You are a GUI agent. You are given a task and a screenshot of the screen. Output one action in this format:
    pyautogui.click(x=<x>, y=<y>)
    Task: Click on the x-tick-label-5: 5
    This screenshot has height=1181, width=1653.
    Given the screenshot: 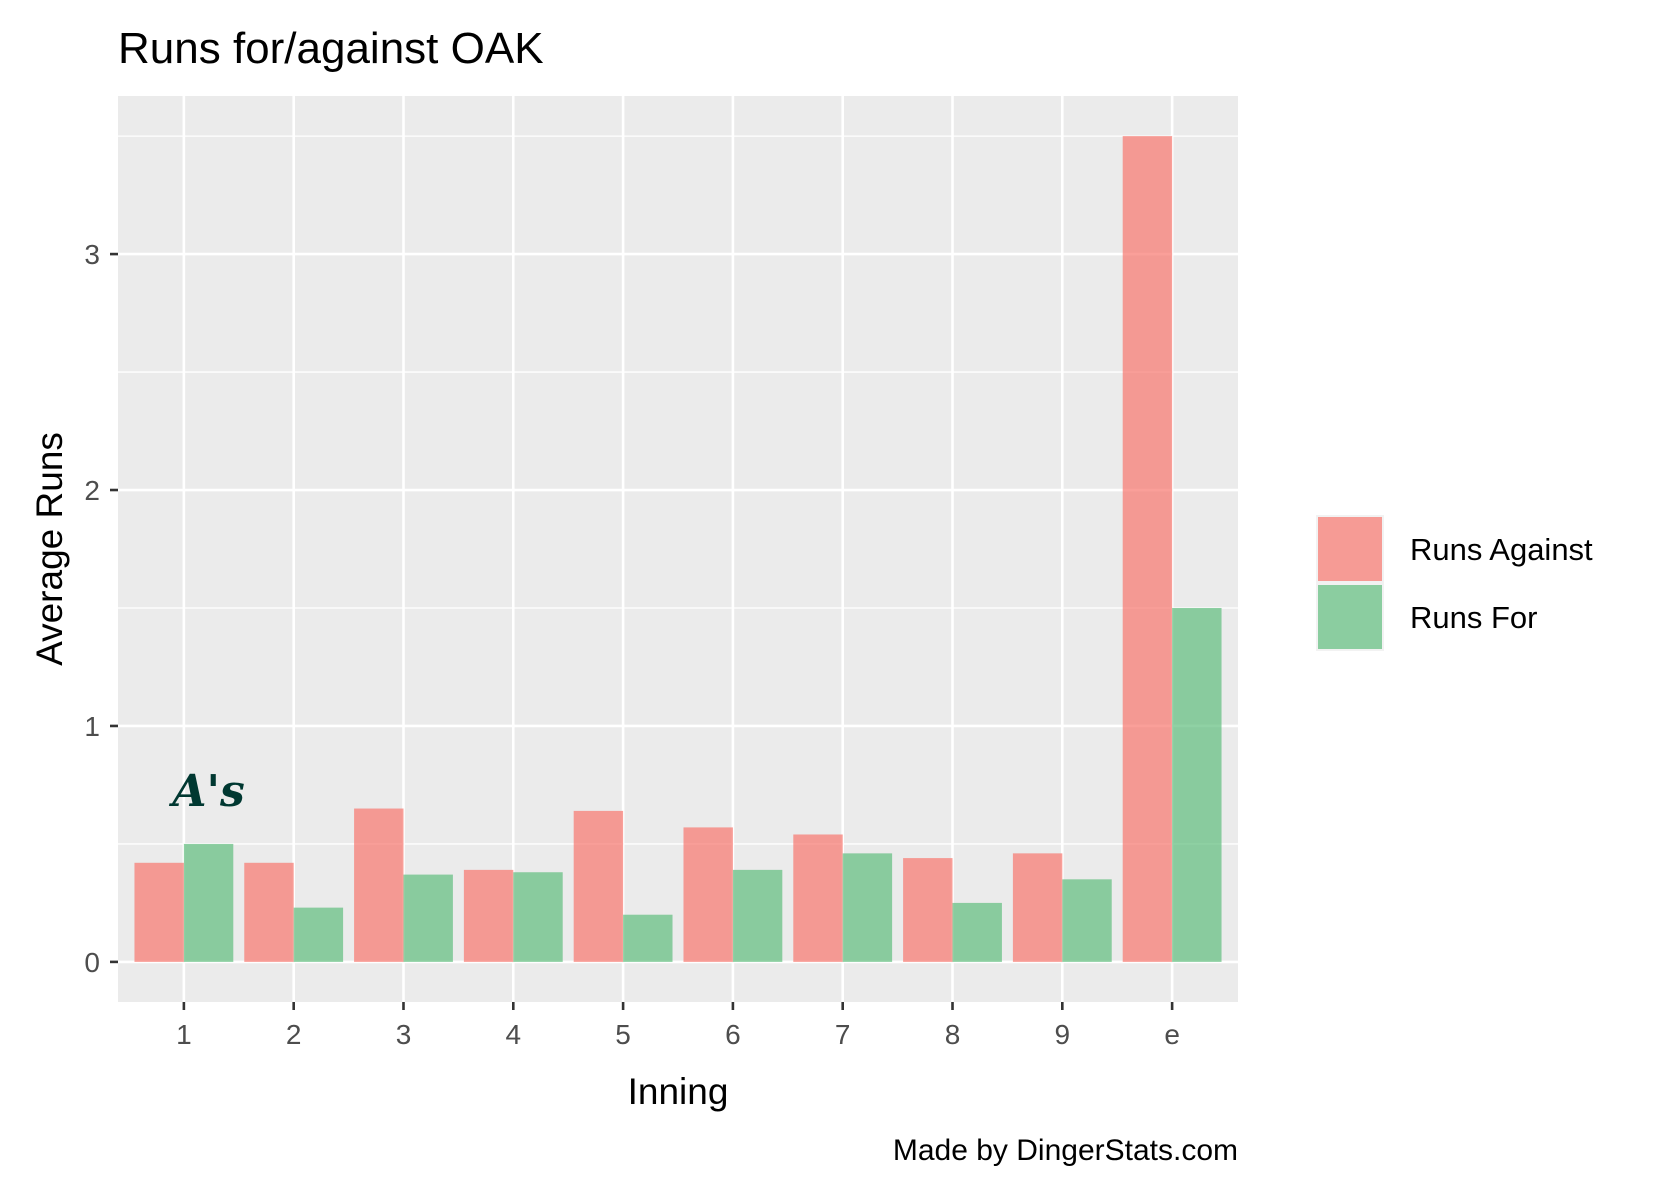 What is the action you would take?
    pyautogui.click(x=623, y=1034)
    